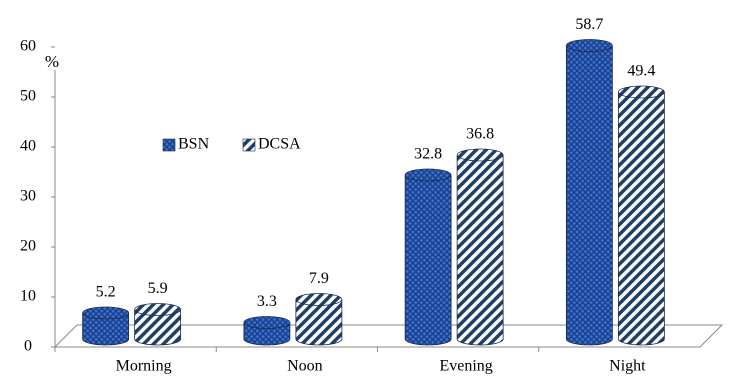 The height and width of the screenshot is (376, 739). I want to click on x-tick-label: Evening, so click(465, 366).